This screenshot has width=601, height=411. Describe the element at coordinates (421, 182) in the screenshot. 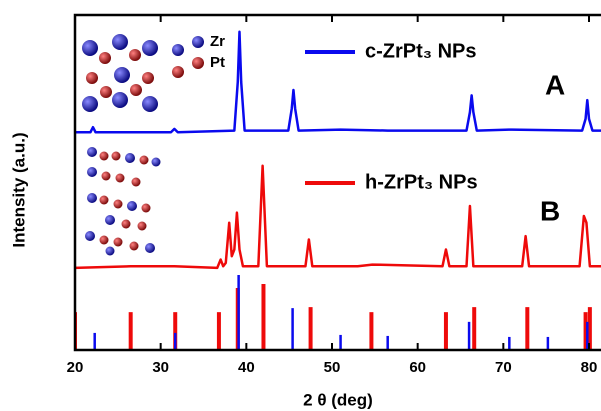

I see `legend-label: h-ZrPt₃ NPs` at that location.